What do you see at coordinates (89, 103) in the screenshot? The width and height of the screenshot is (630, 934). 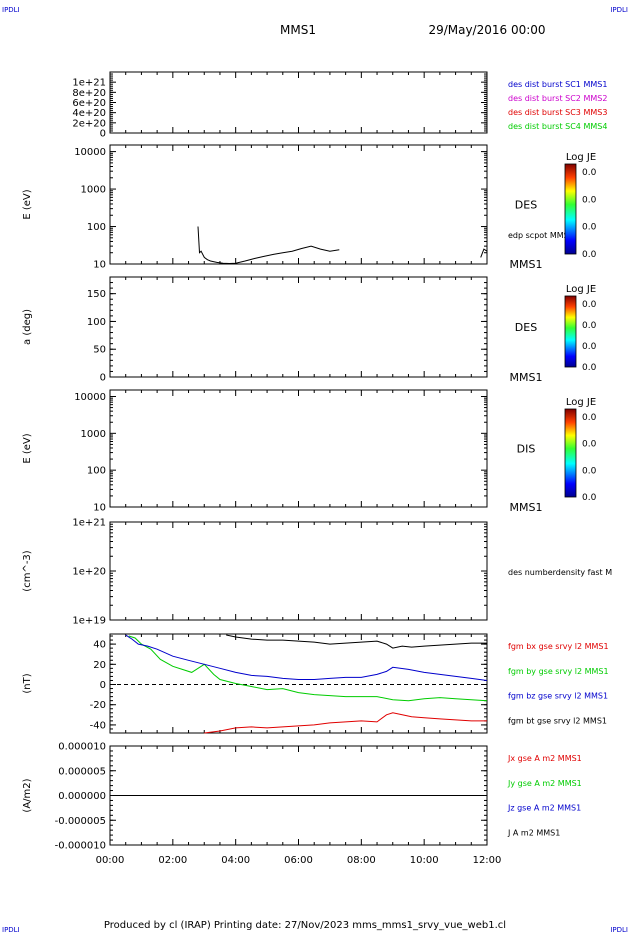 I see `panel-0-y-tick-label: 6e+20` at bounding box center [89, 103].